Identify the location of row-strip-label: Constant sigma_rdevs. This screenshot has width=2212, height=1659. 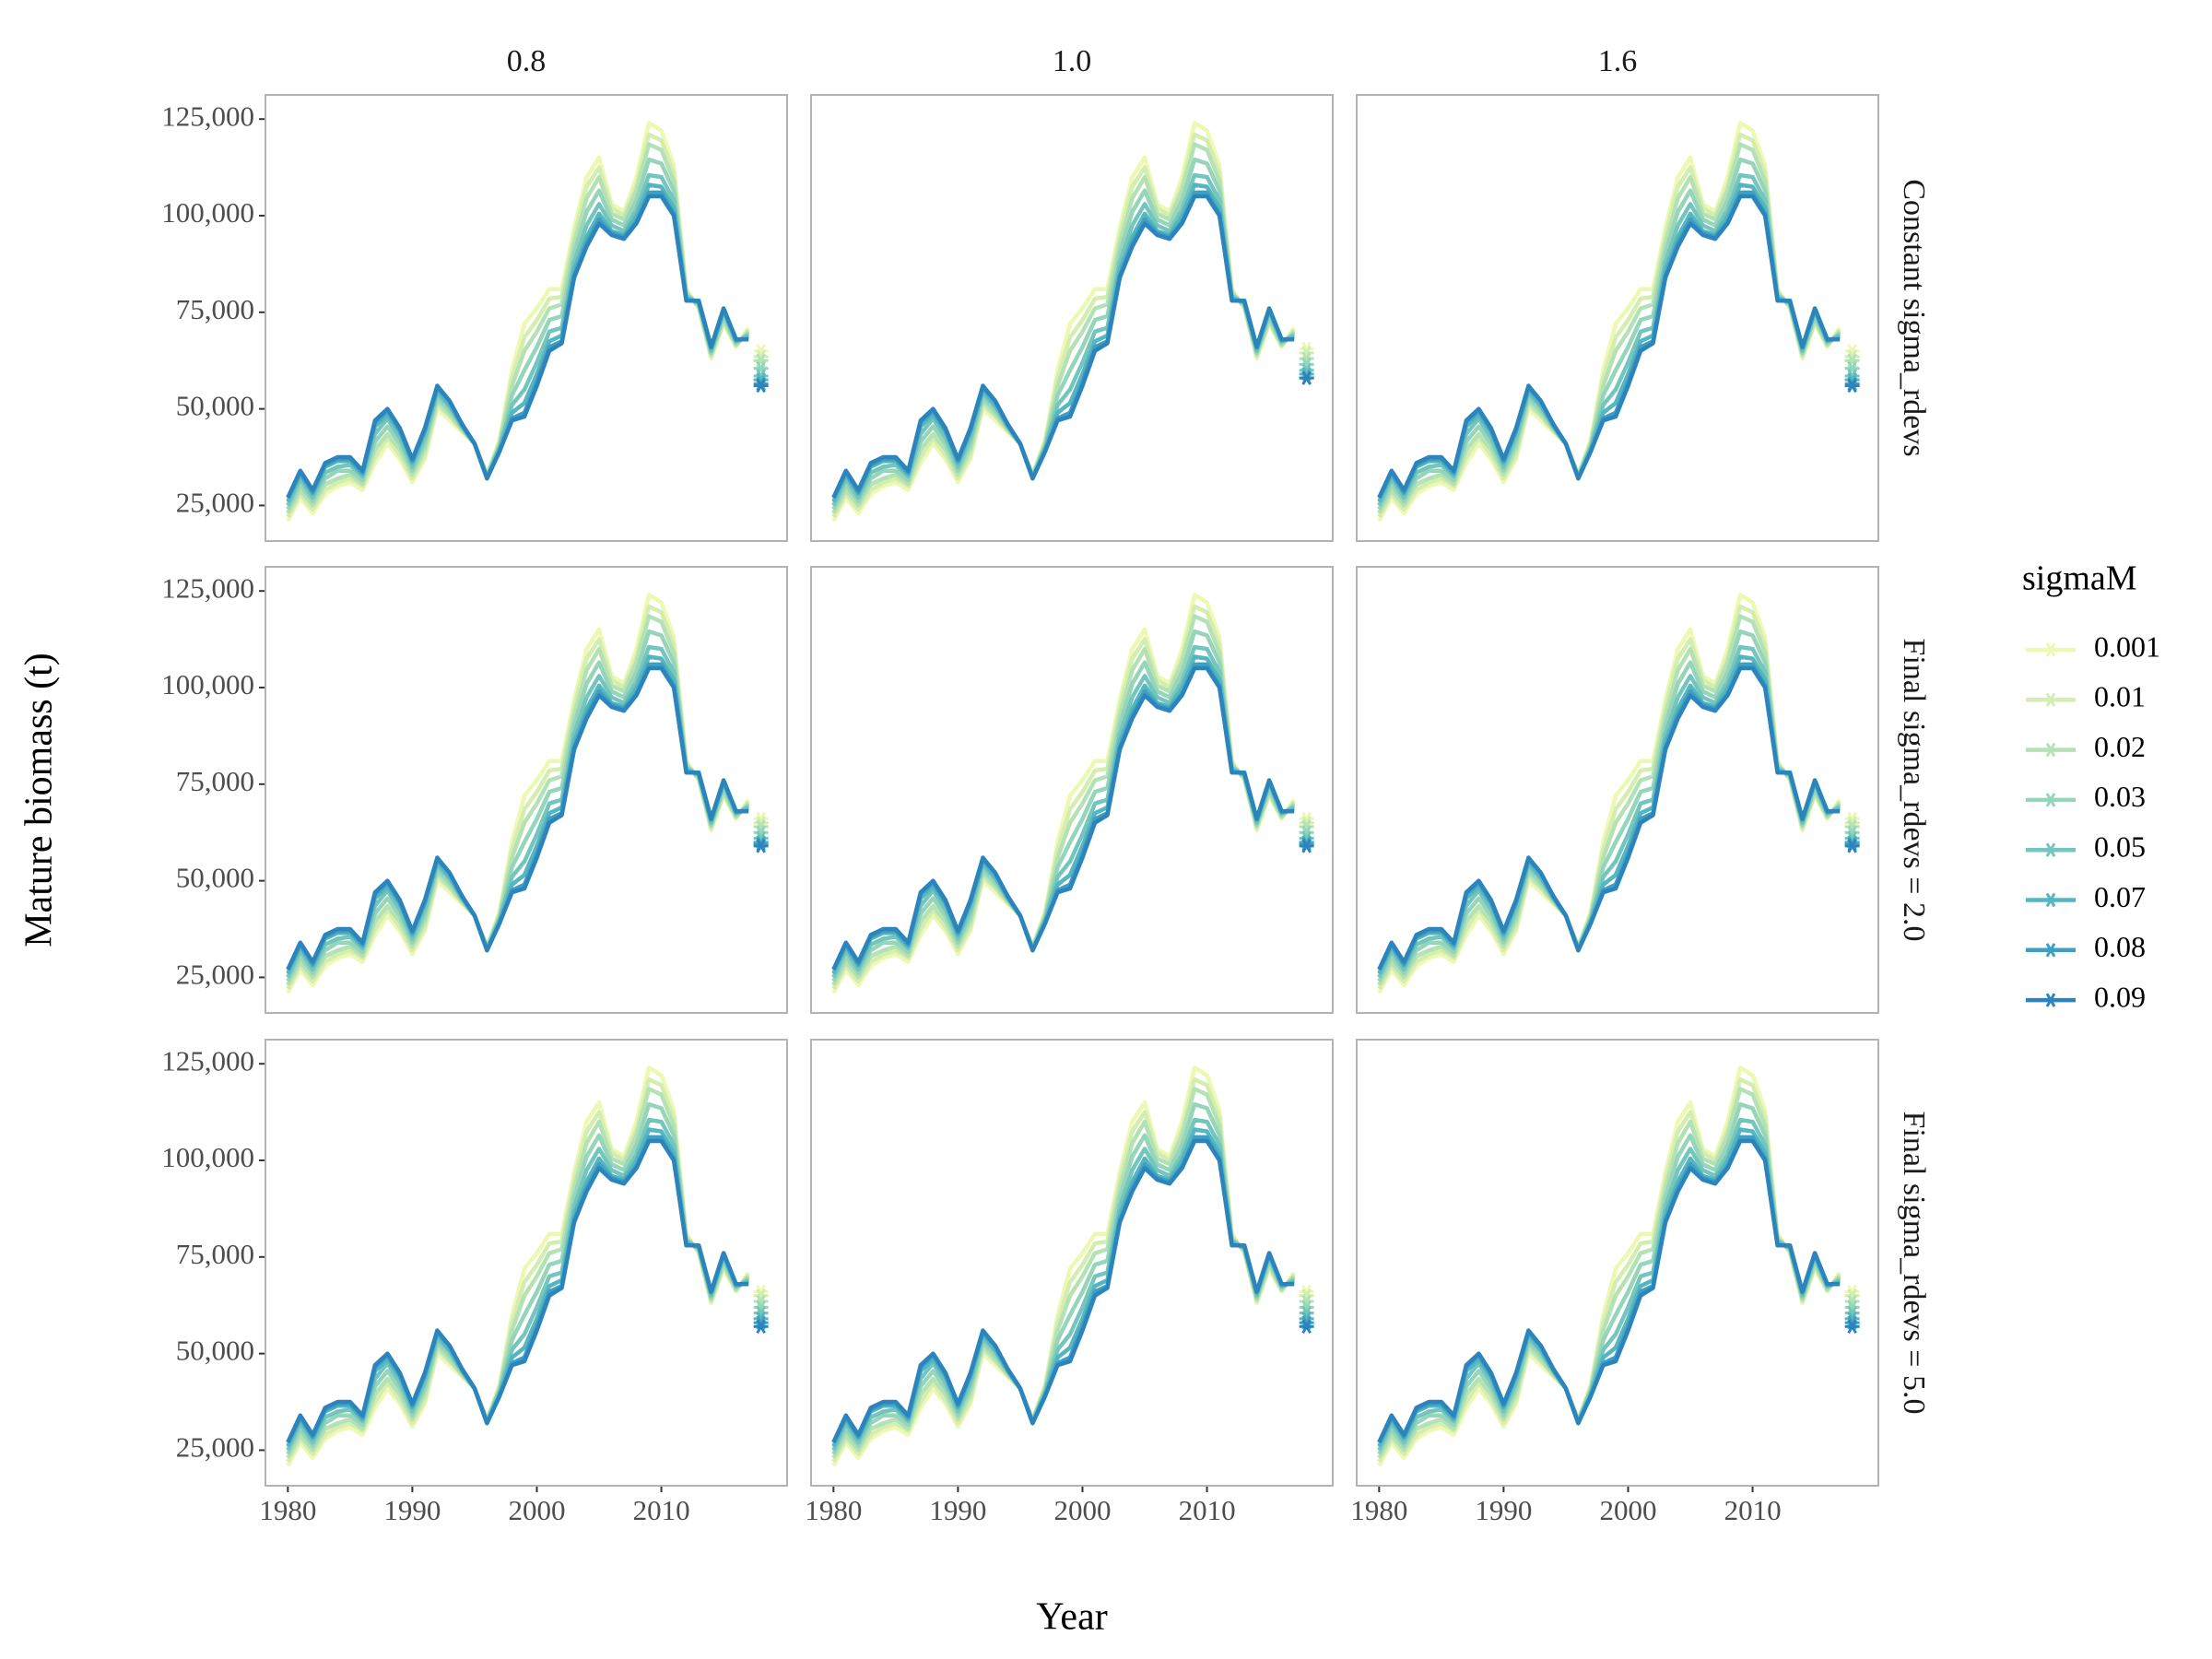
(1914, 317).